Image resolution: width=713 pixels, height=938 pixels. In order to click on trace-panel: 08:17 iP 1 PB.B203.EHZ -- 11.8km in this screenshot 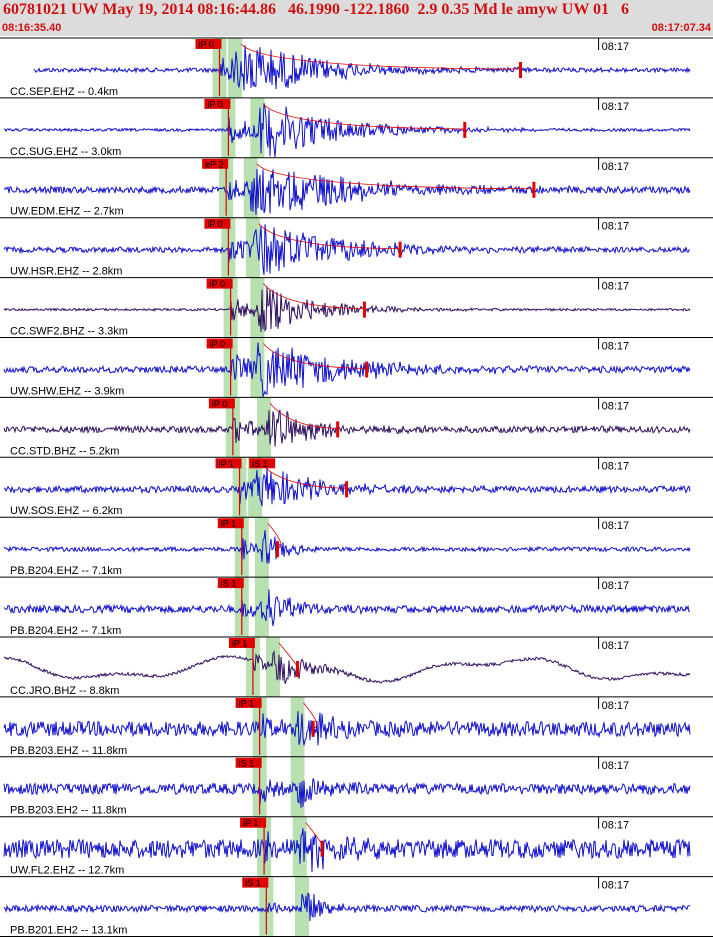, I will do `click(356, 726)`.